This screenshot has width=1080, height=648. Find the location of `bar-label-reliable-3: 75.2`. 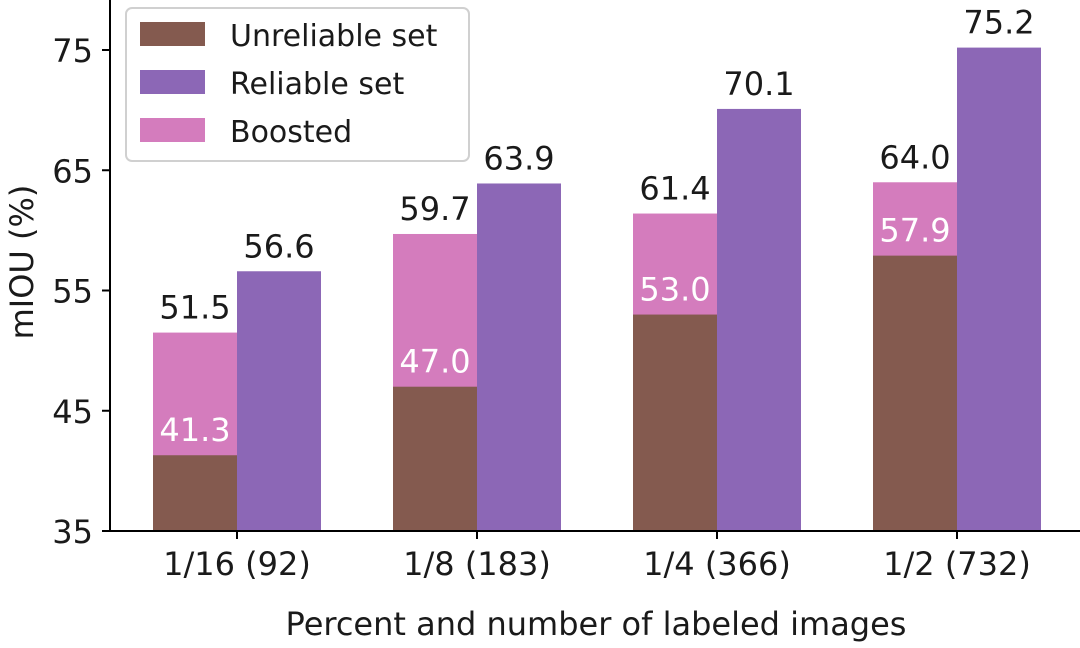

bar-label-reliable-3: 75.2 is located at coordinates (998, 23).